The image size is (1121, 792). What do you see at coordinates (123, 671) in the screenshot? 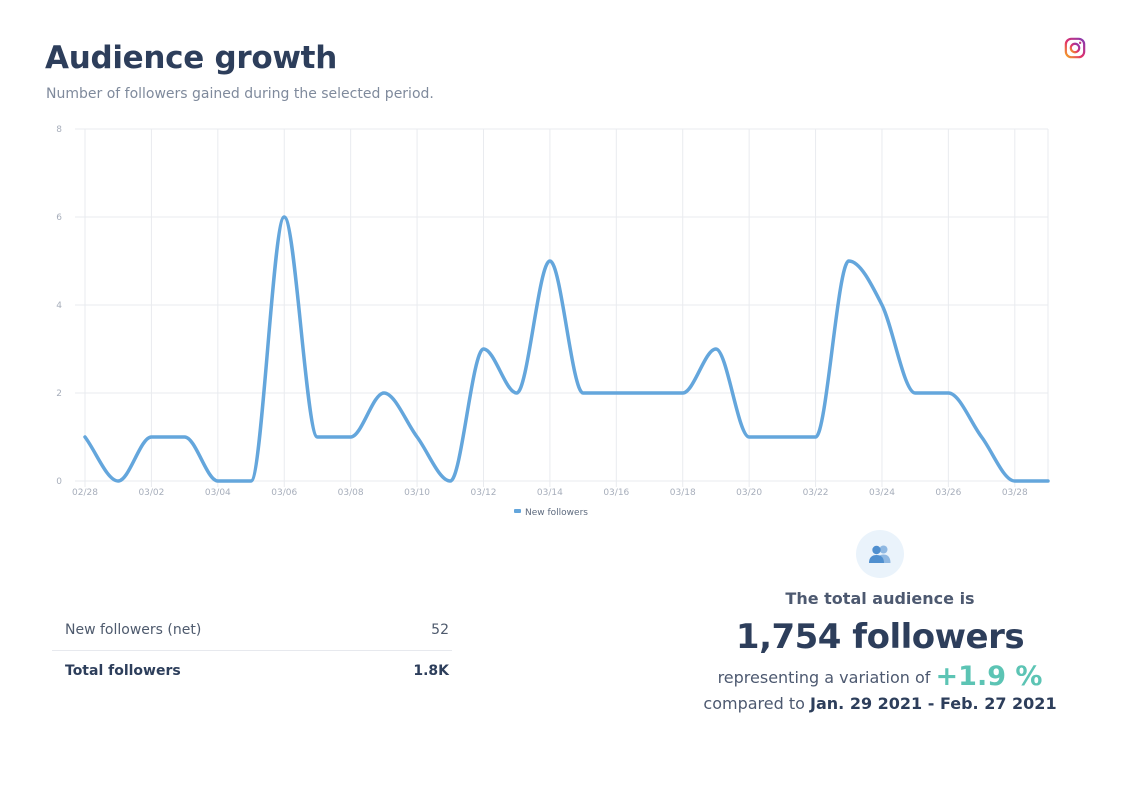
I see `stat-label: Total followers` at bounding box center [123, 671].